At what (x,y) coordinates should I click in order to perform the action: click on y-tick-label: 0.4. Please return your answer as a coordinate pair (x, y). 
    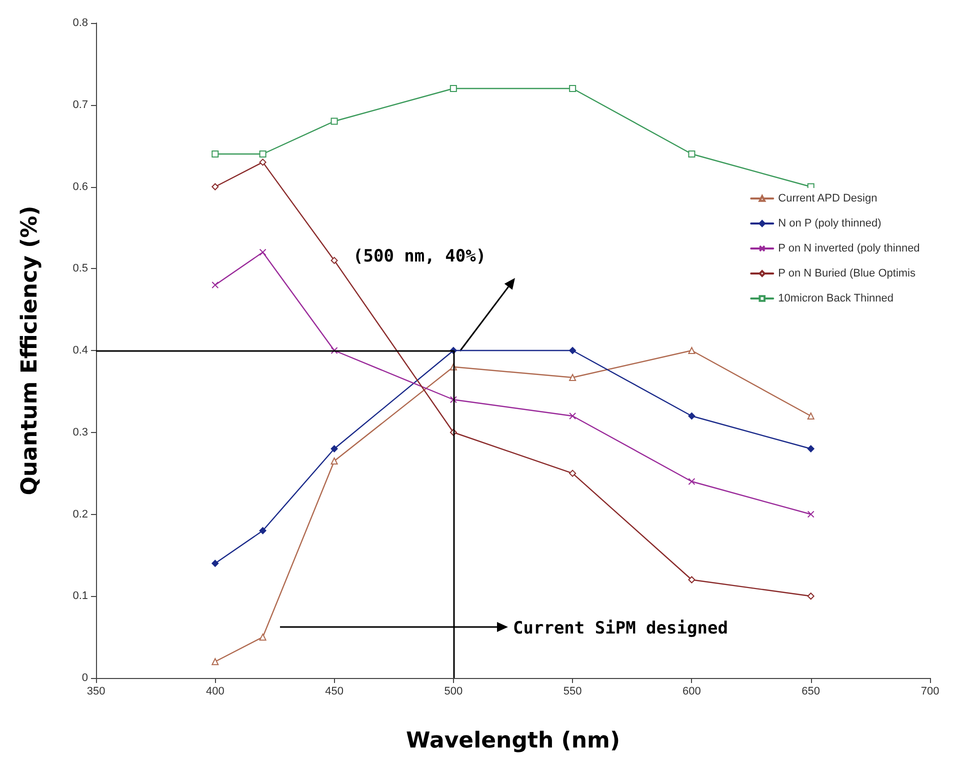
    Looking at the image, I should click on (80, 350).